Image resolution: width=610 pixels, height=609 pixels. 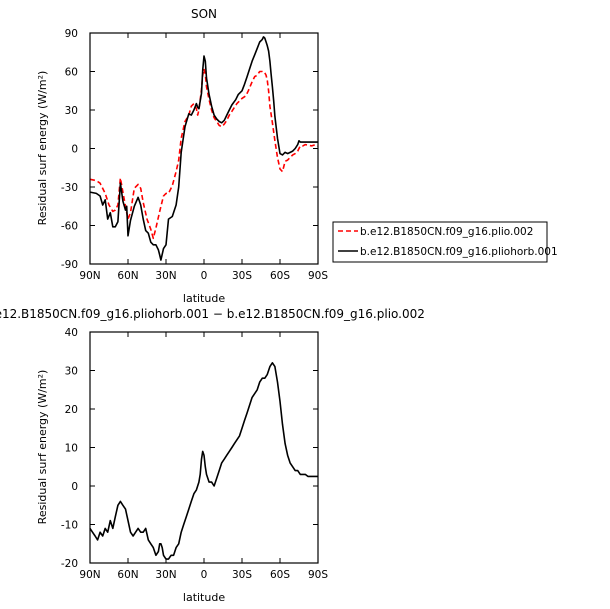 I want to click on top-y-tick-label: -60, so click(x=69, y=227).